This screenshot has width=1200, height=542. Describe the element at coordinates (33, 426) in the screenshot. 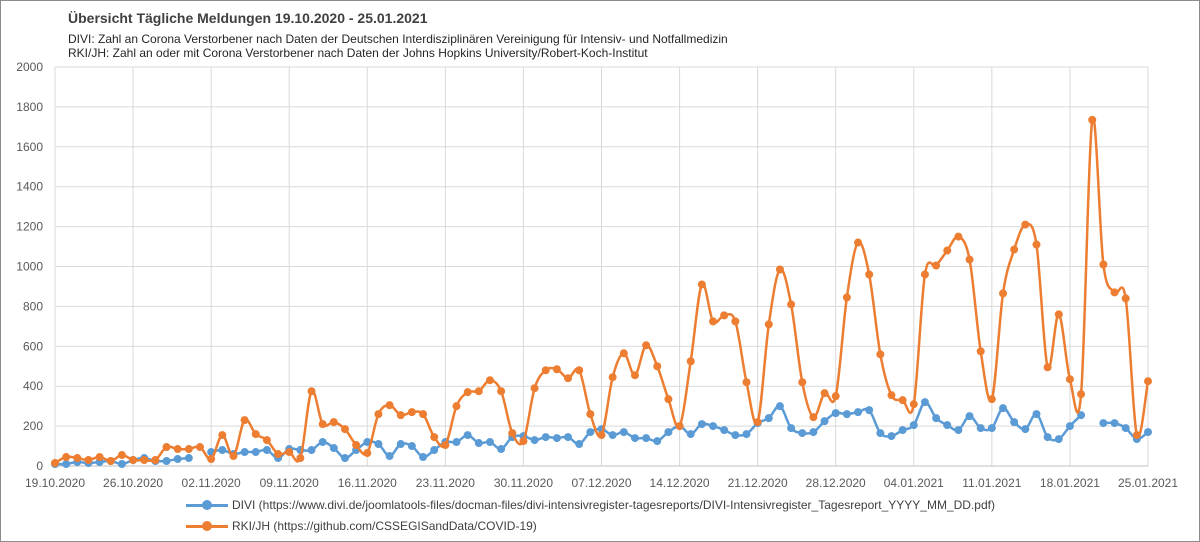

I see `y-tick-label: 200` at that location.